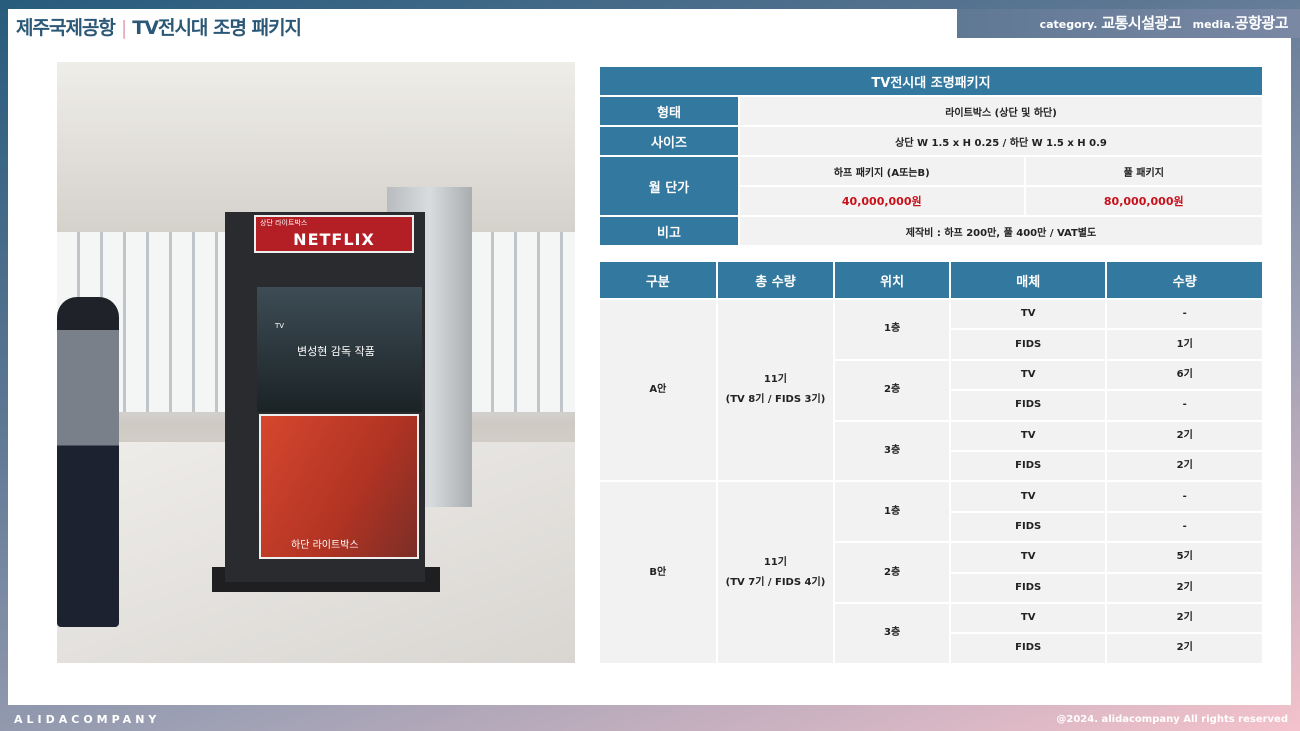 The image size is (1300, 731). I want to click on category-label: category., so click(1068, 24).